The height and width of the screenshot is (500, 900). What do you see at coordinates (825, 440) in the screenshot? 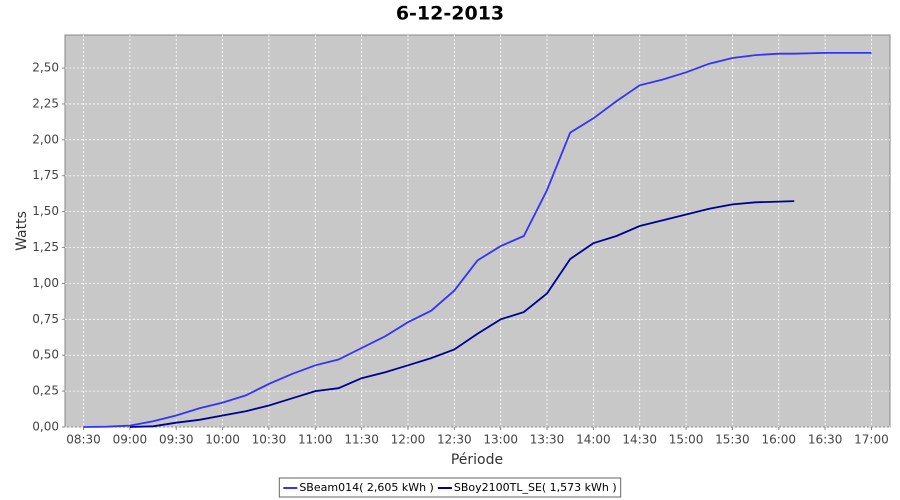
I see `x-tick-label: 16:30` at bounding box center [825, 440].